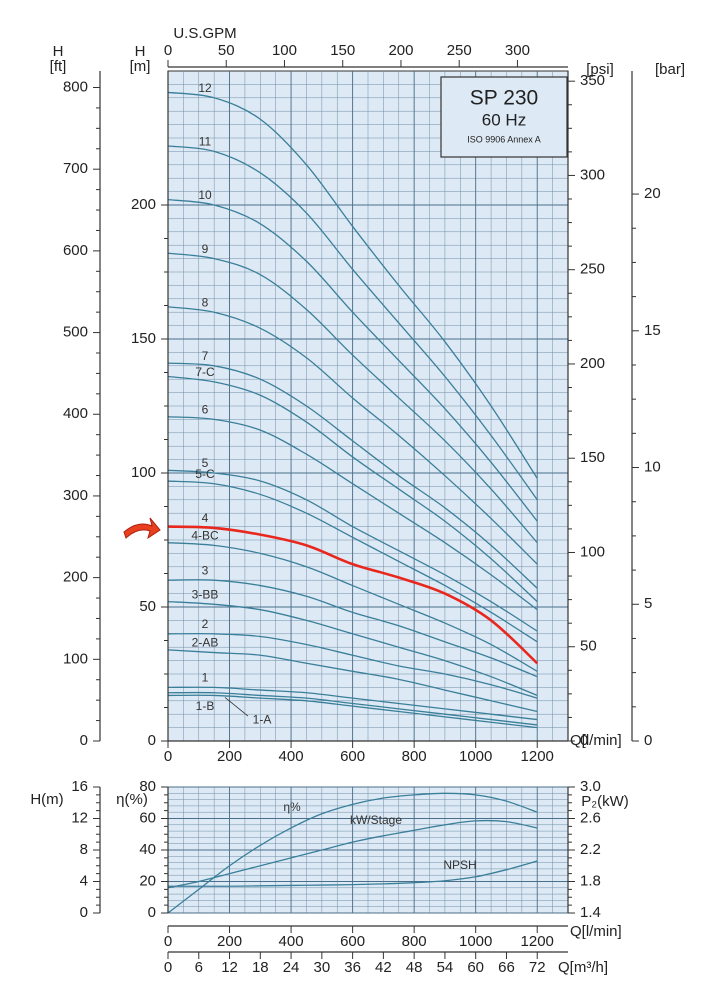 Image resolution: width=726 pixels, height=1000 pixels. What do you see at coordinates (292, 807) in the screenshot?
I see `curve-label: η%` at bounding box center [292, 807].